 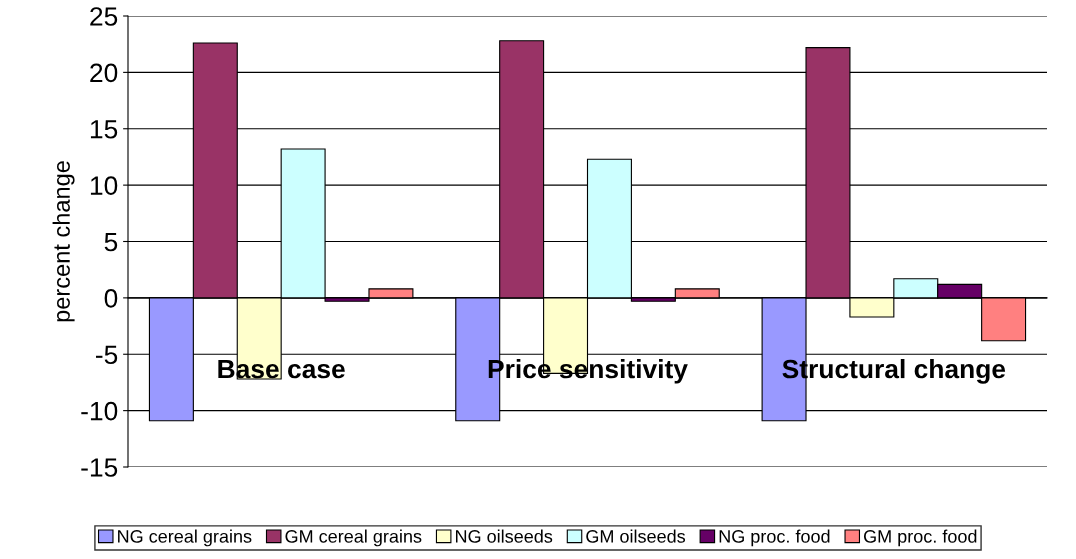 What do you see at coordinates (353, 538) in the screenshot?
I see `legend-label: GM cereal grains` at bounding box center [353, 538].